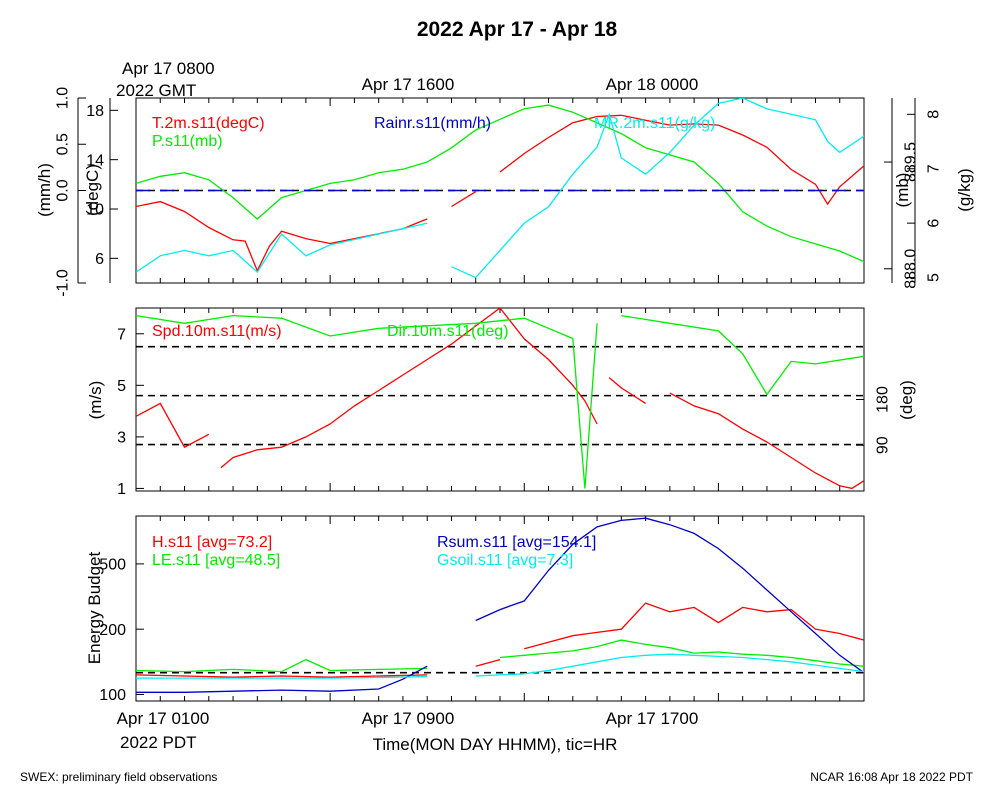 The image size is (1000, 800). What do you see at coordinates (121, 437) in the screenshot?
I see `y-tick-label: 3` at bounding box center [121, 437].